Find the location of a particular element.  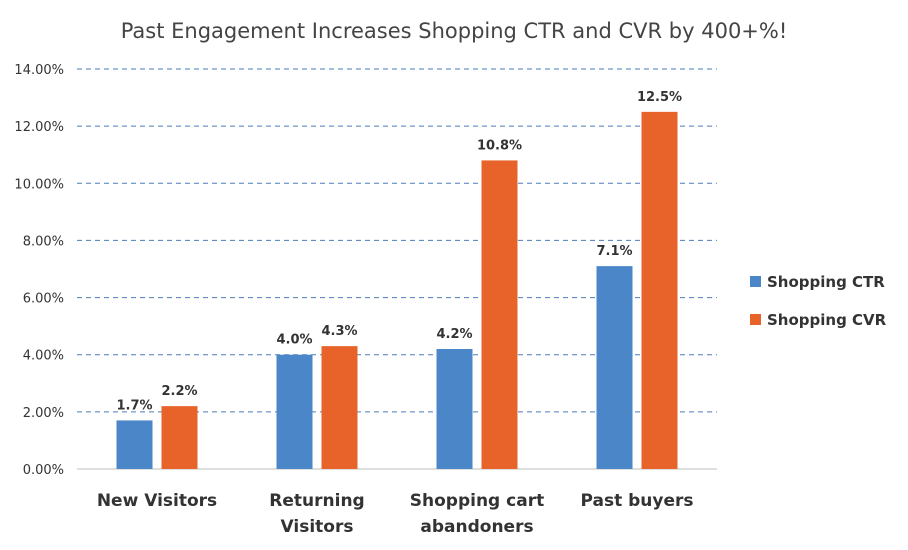

legend-label: Shopping CVR is located at coordinates (827, 320).